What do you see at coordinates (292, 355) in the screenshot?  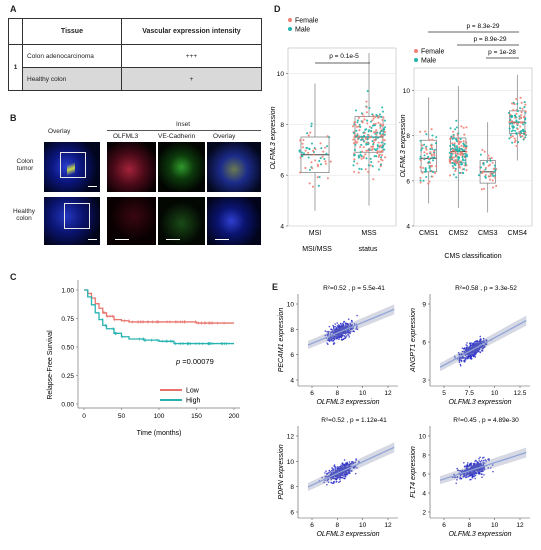 I see `scatter-ytick-label: 6` at bounding box center [292, 355].